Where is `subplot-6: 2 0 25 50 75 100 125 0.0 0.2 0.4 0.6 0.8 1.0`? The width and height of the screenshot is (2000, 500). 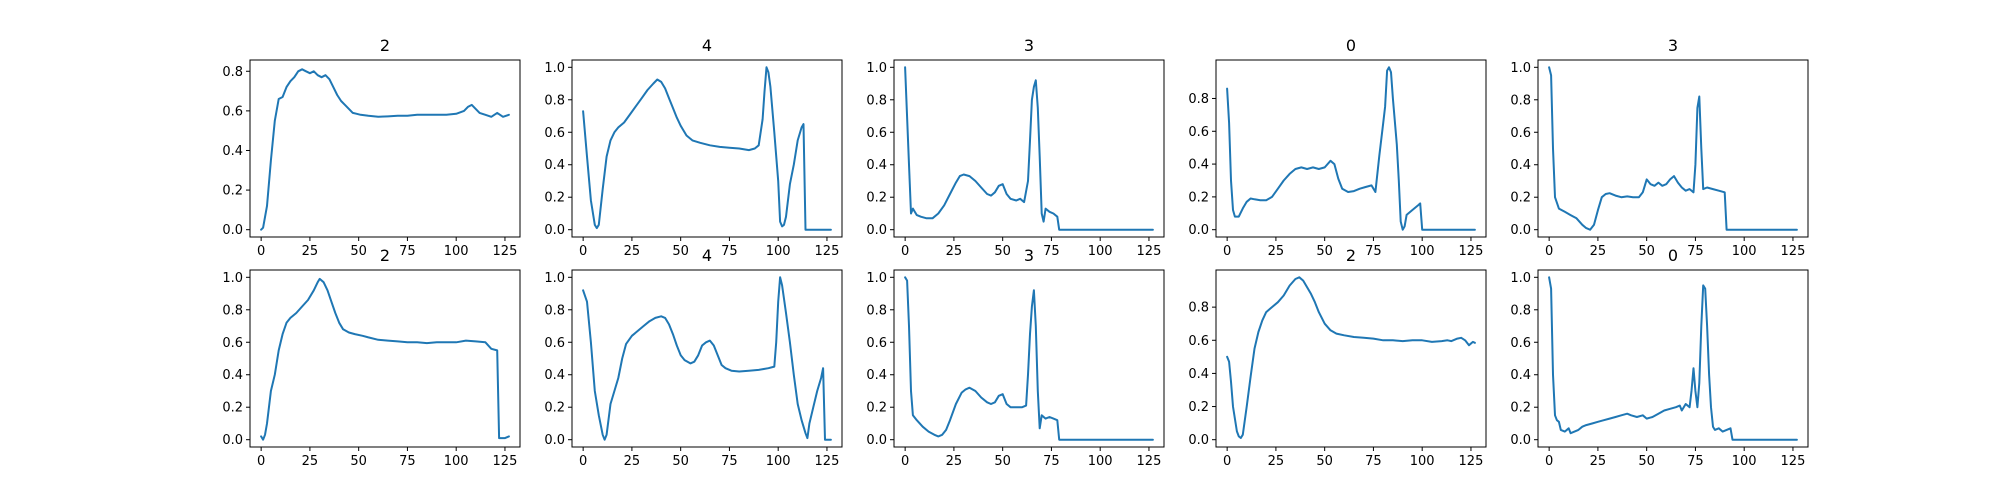 subplot-6: 2 0 25 50 75 100 125 0.0 0.2 0.4 0.6 0.8 1.0 is located at coordinates (371, 357).